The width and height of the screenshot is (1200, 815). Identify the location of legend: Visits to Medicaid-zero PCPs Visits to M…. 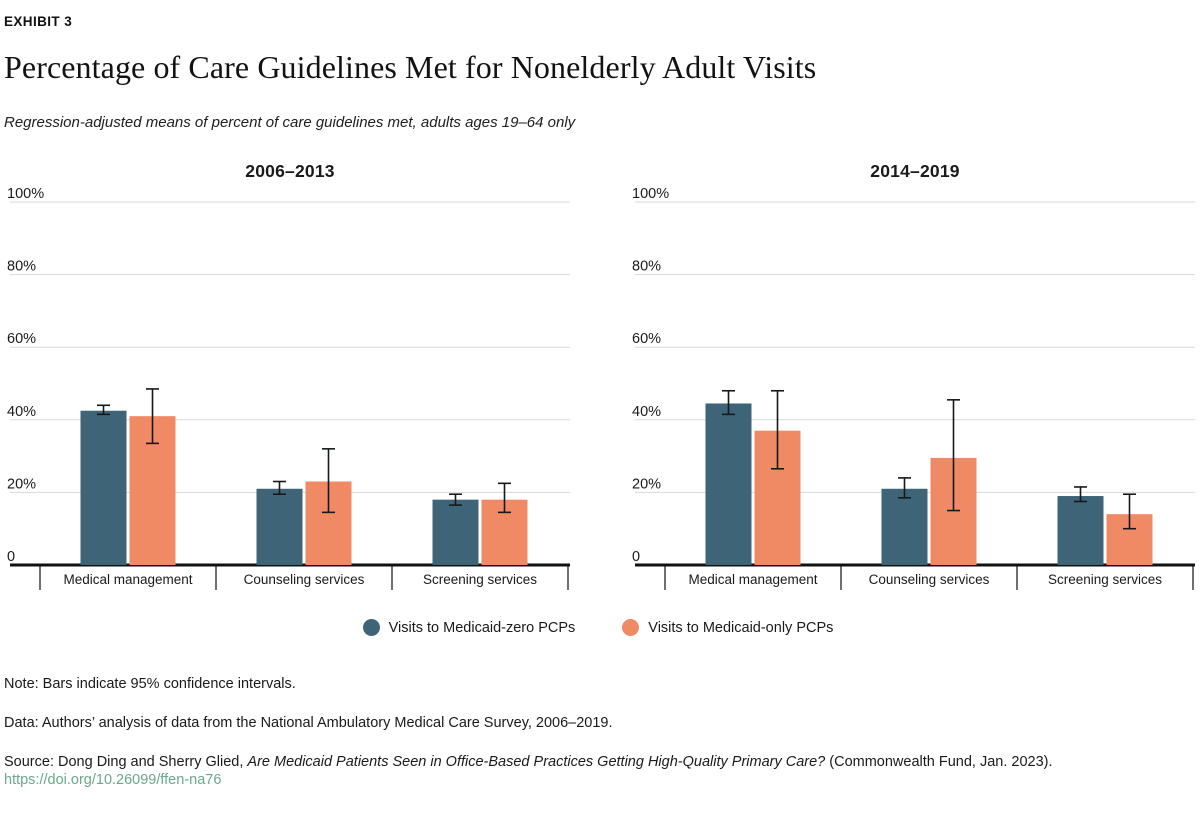
(598, 627).